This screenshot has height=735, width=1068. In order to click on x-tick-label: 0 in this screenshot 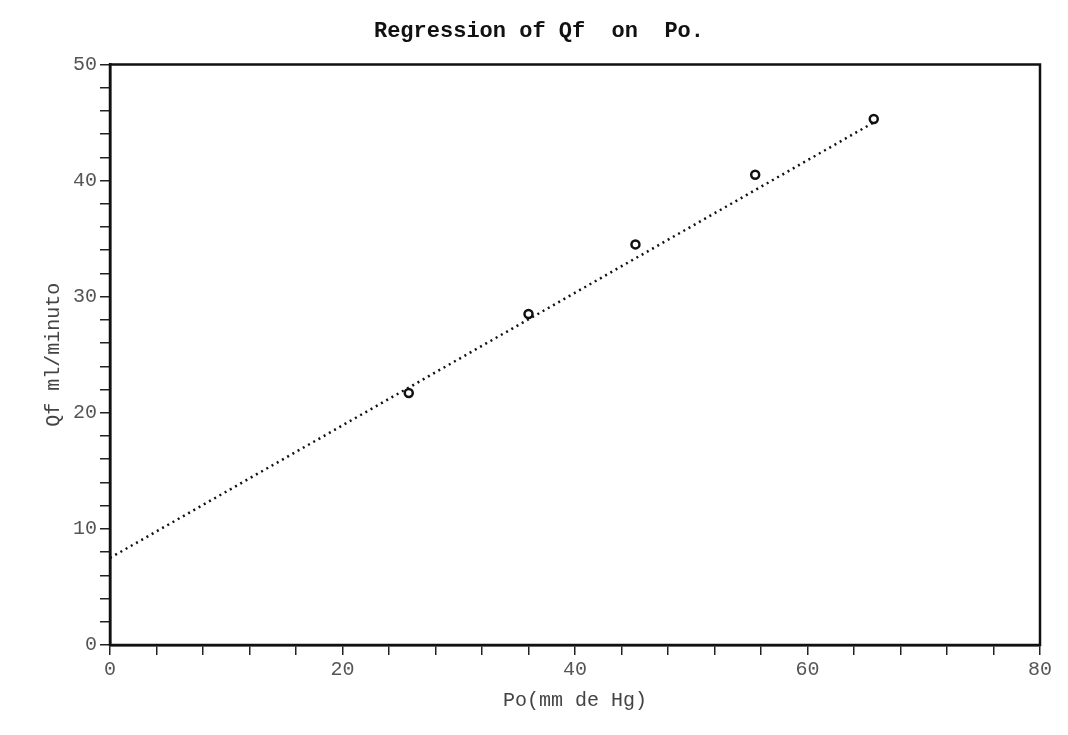, I will do `click(110, 670)`.